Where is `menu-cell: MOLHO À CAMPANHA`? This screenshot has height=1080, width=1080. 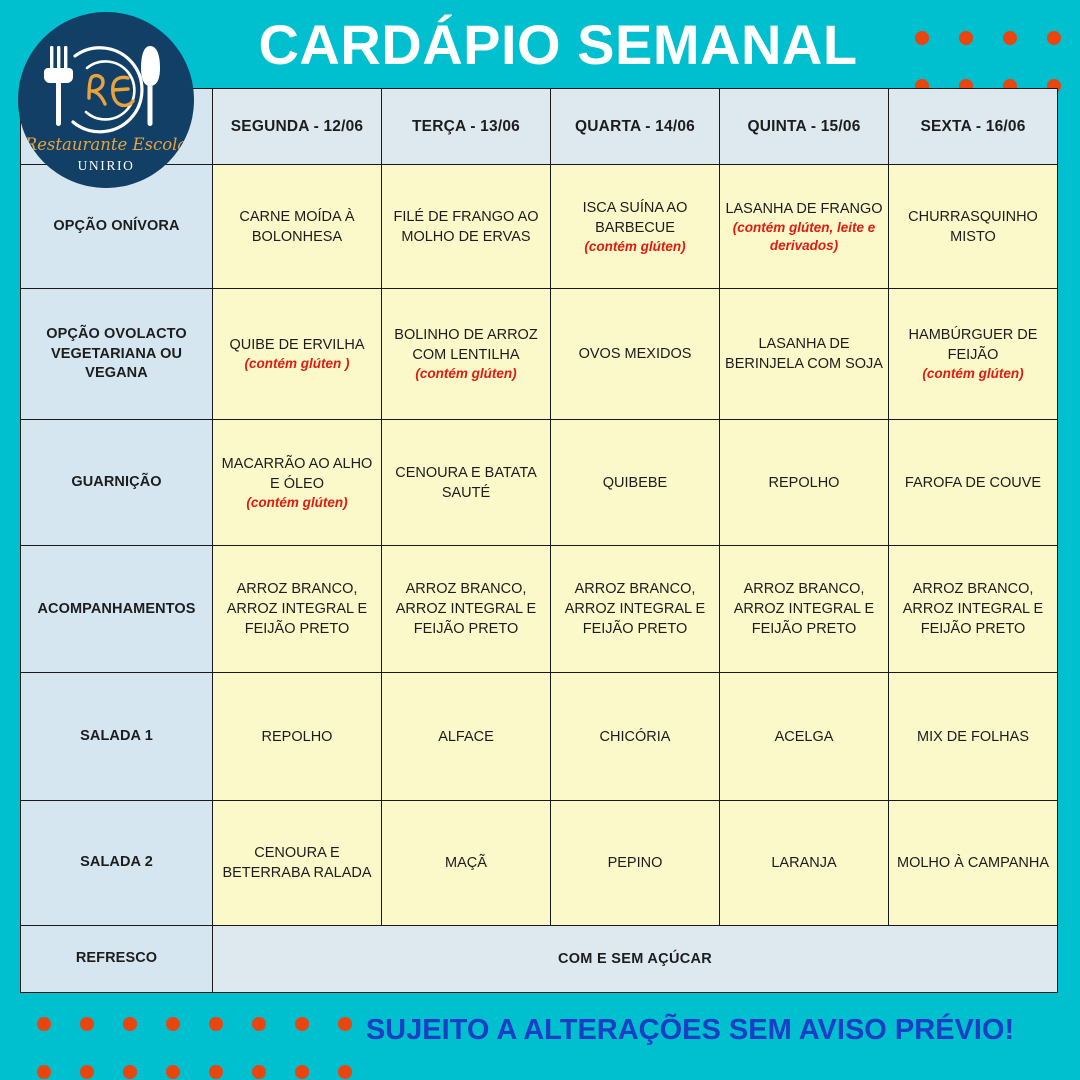 menu-cell: MOLHO À CAMPANHA is located at coordinates (973, 863).